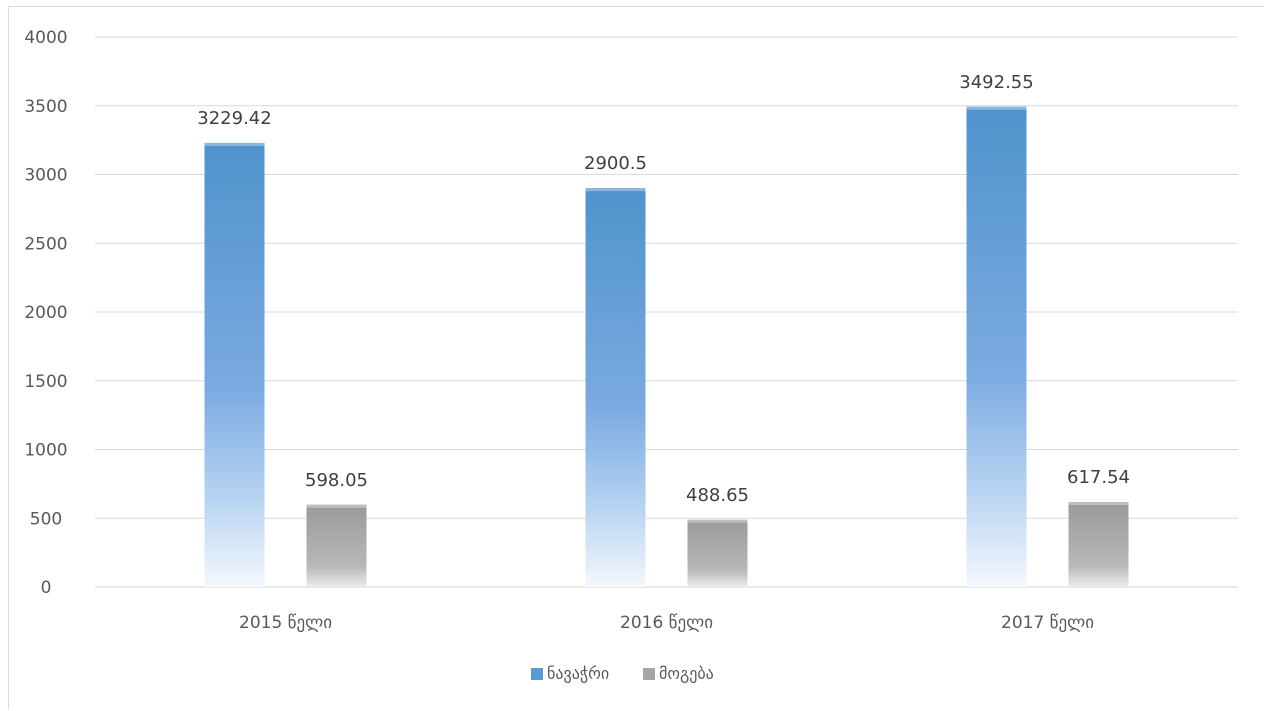 Image resolution: width=1265 pixels, height=711 pixels. What do you see at coordinates (45, 382) in the screenshot?
I see `y-tick-label: 1500` at bounding box center [45, 382].